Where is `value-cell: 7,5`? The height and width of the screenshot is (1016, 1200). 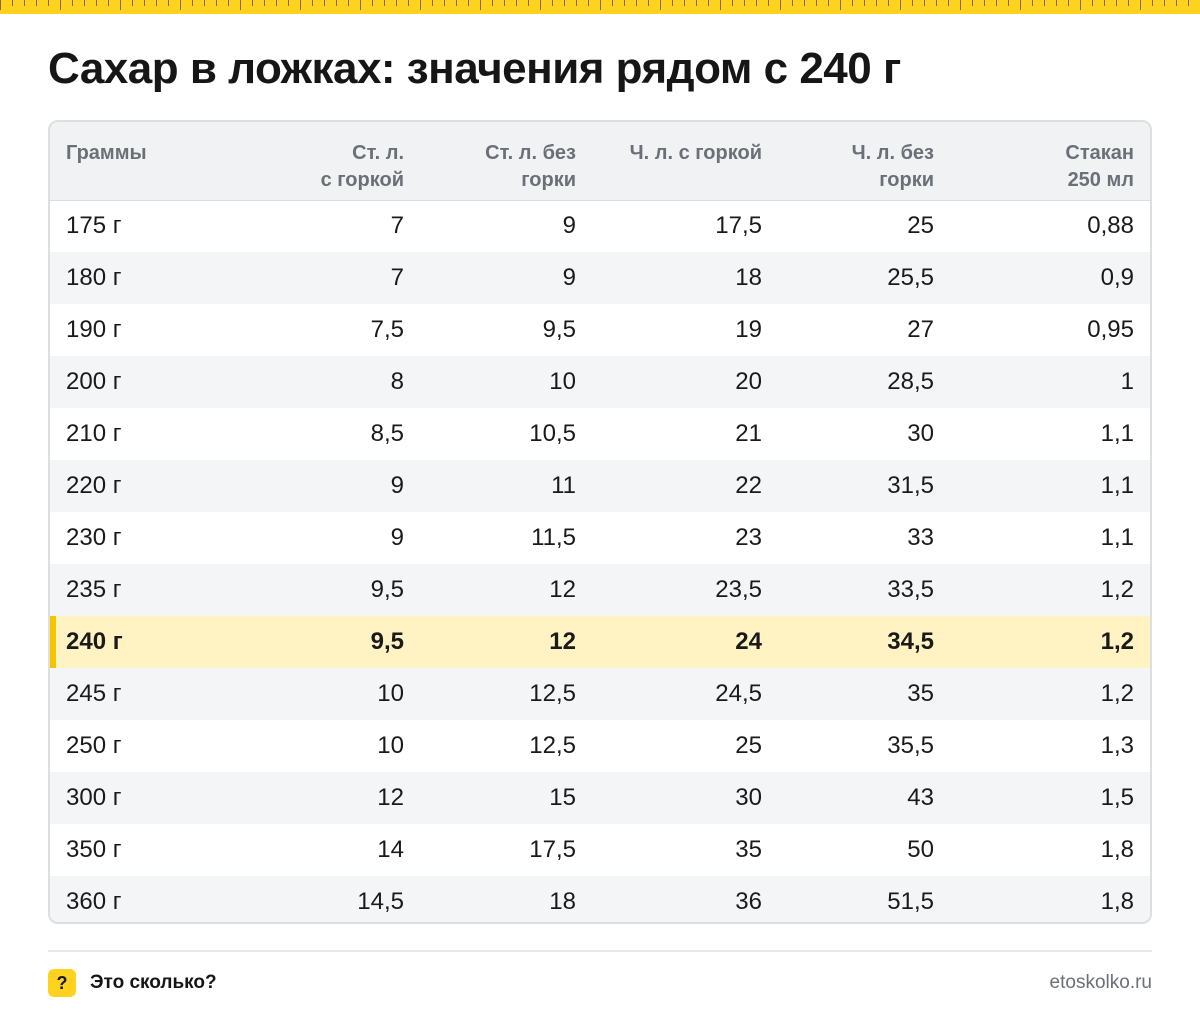 value-cell: 7,5 is located at coordinates (387, 329).